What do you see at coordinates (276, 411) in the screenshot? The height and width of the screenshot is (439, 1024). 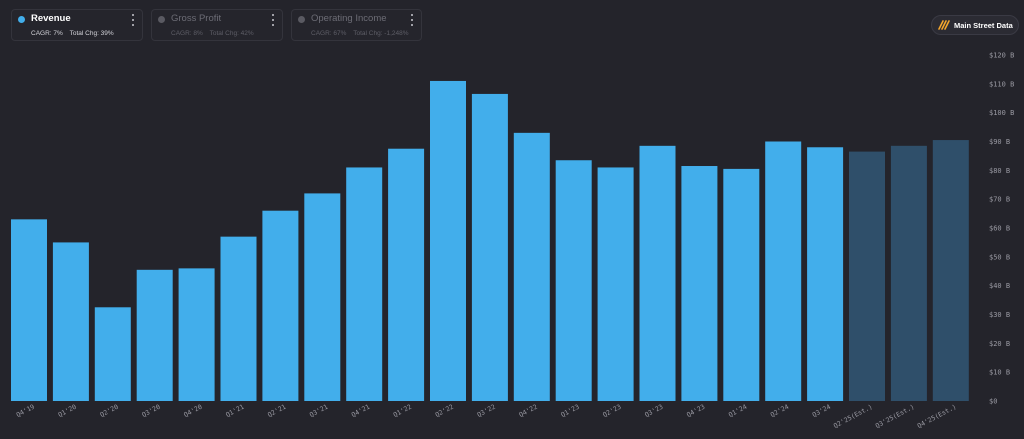 I see `x-tick-label: Q2'21` at bounding box center [276, 411].